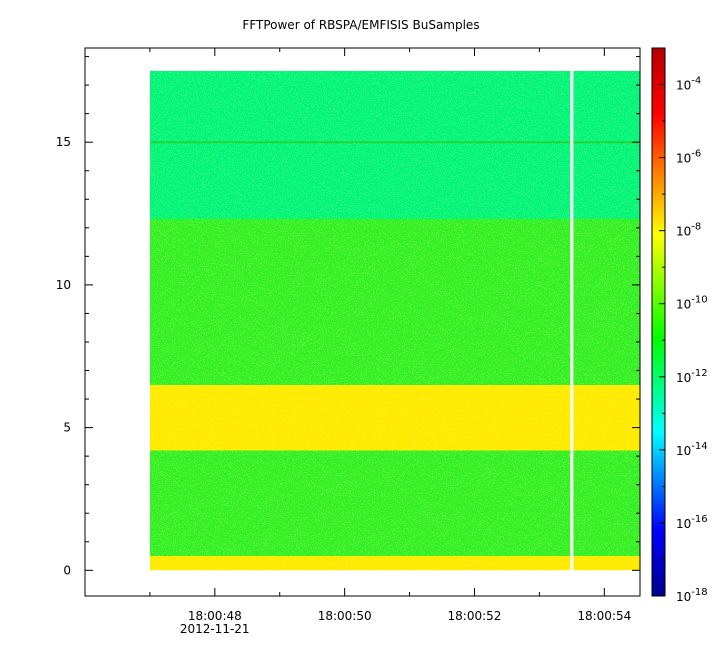 Image resolution: width=724 pixels, height=660 pixels. Describe the element at coordinates (688, 84) in the screenshot. I see `colorbar-tick-label: 10⁻⁴` at that location.